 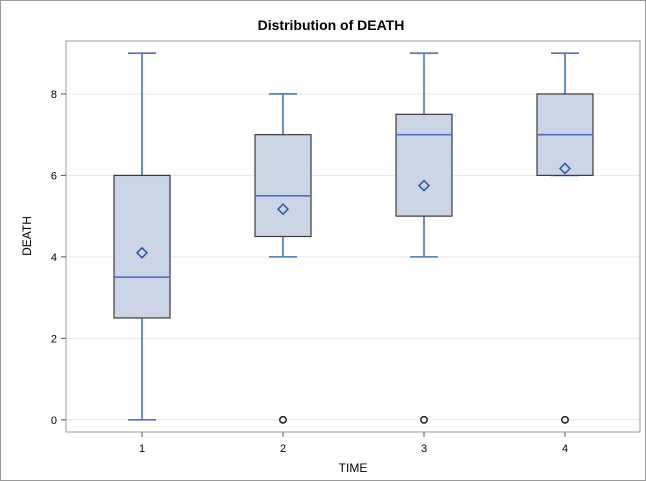 What do you see at coordinates (54, 95) in the screenshot?
I see `y-tick-label: 8` at bounding box center [54, 95].